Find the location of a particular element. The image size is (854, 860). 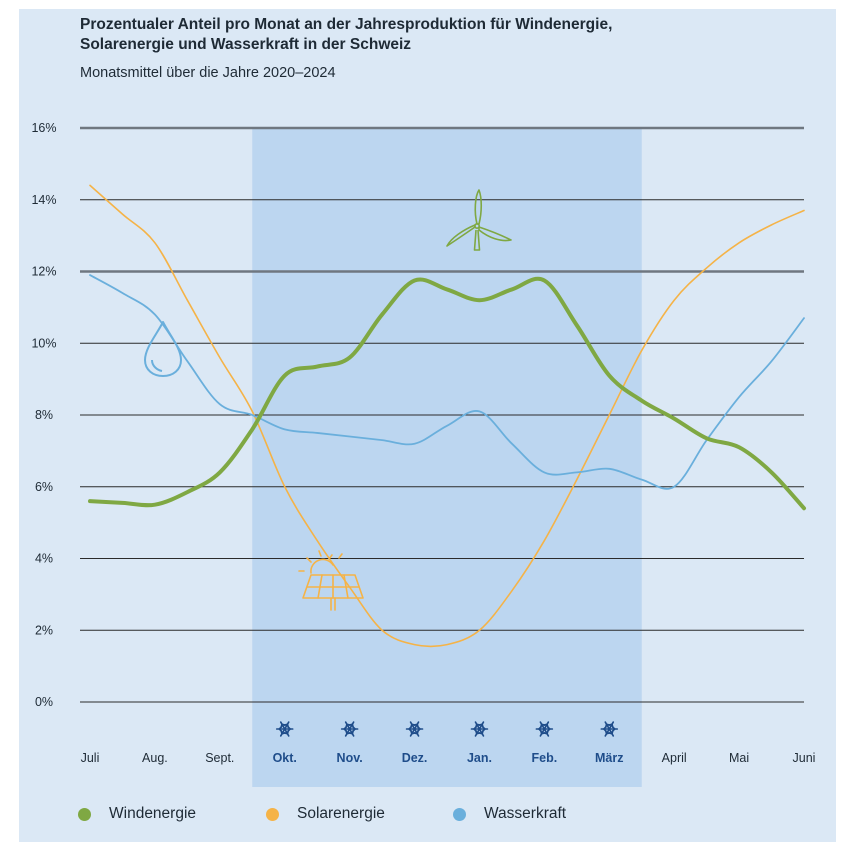

y-tick-label: 16% is located at coordinates (43, 128).